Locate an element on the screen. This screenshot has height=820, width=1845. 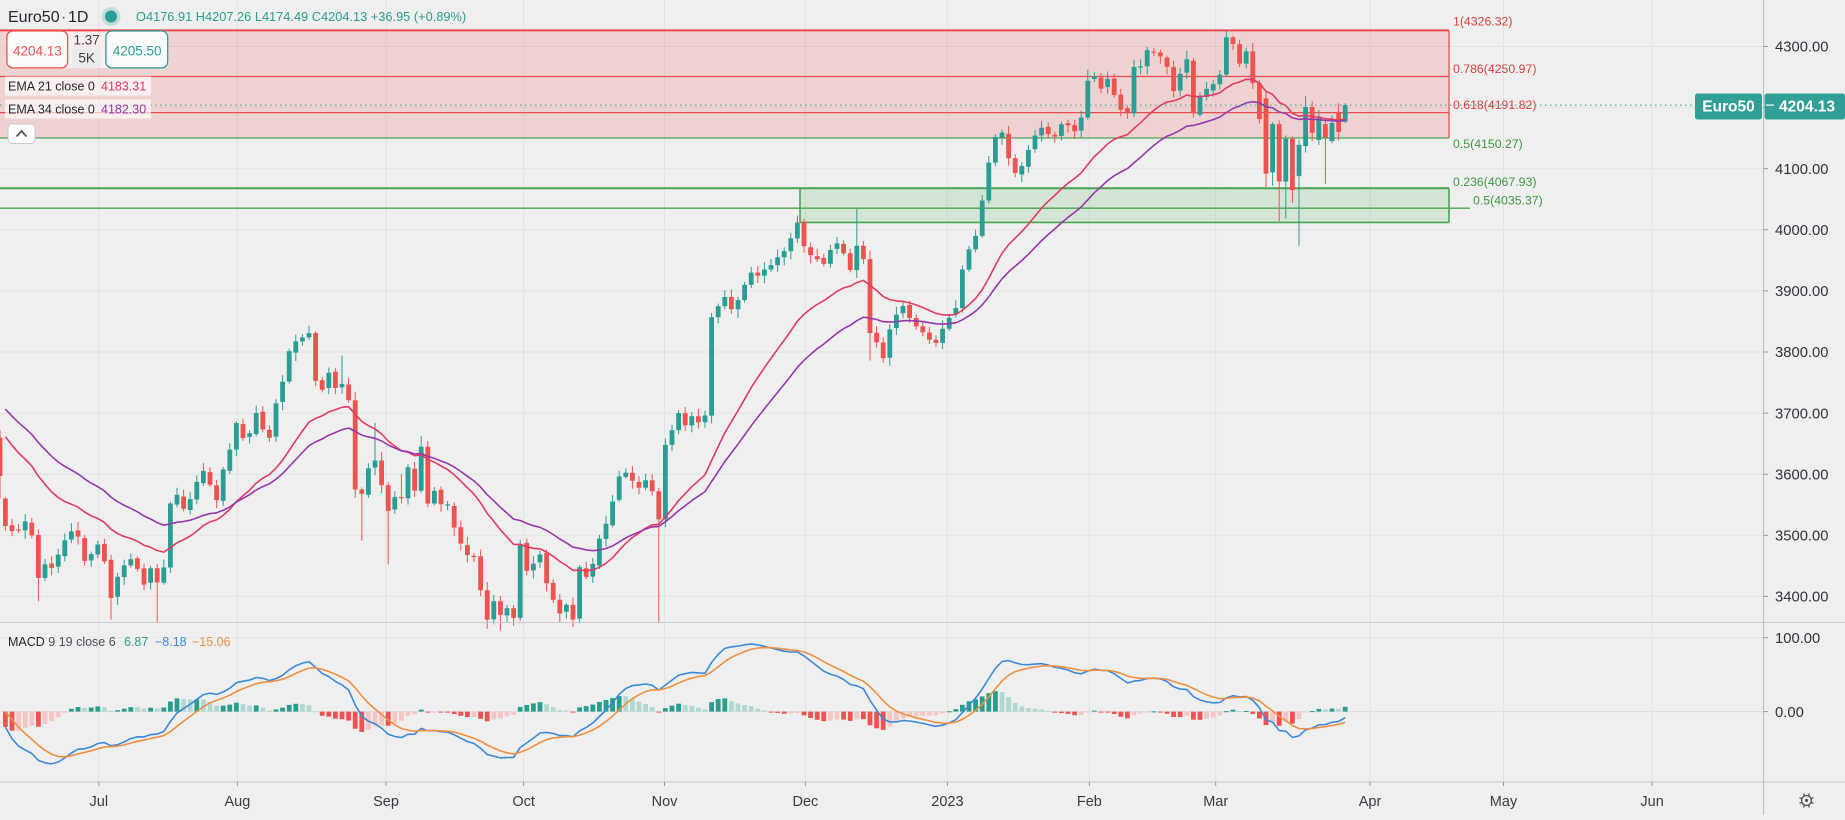
svg-text: 4100.00 is located at coordinates (1802, 170).